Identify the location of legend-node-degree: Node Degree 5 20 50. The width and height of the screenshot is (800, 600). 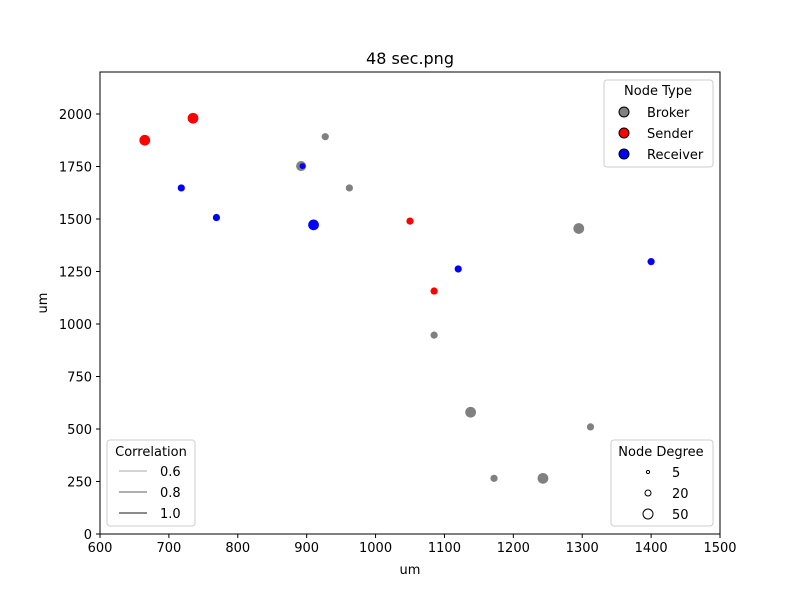
(662, 483).